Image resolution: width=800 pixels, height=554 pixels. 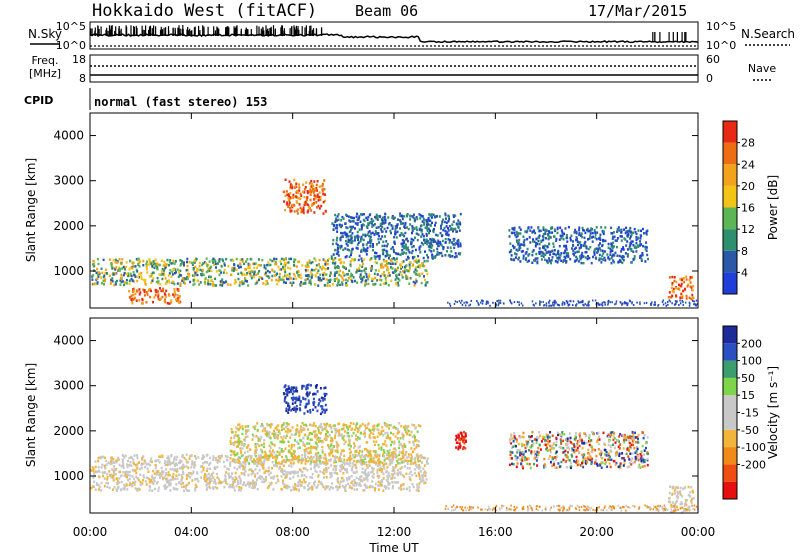 I want to click on noise-panel: N.Sky 10^5 10^0 10^5 10^0 N.Search, so click(x=411, y=36).